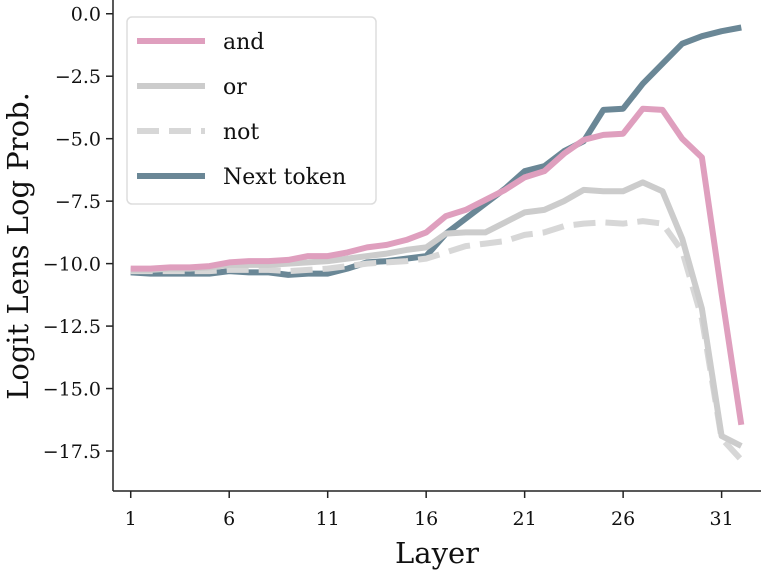  Describe the element at coordinates (78, 202) in the screenshot. I see `y-tick-label: −7.5` at that location.